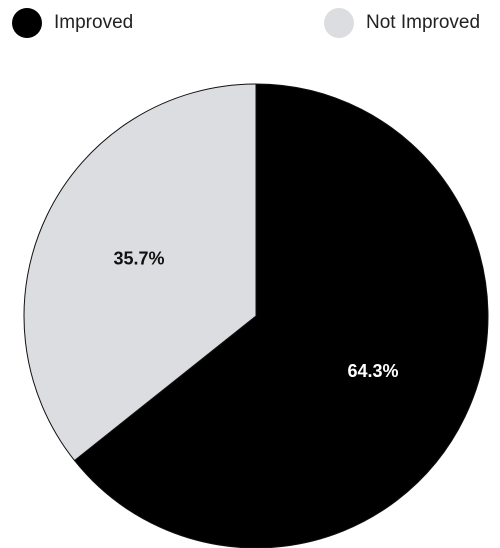  What do you see at coordinates (373, 371) in the screenshot?
I see `pie-label-improved: 64.3%` at bounding box center [373, 371].